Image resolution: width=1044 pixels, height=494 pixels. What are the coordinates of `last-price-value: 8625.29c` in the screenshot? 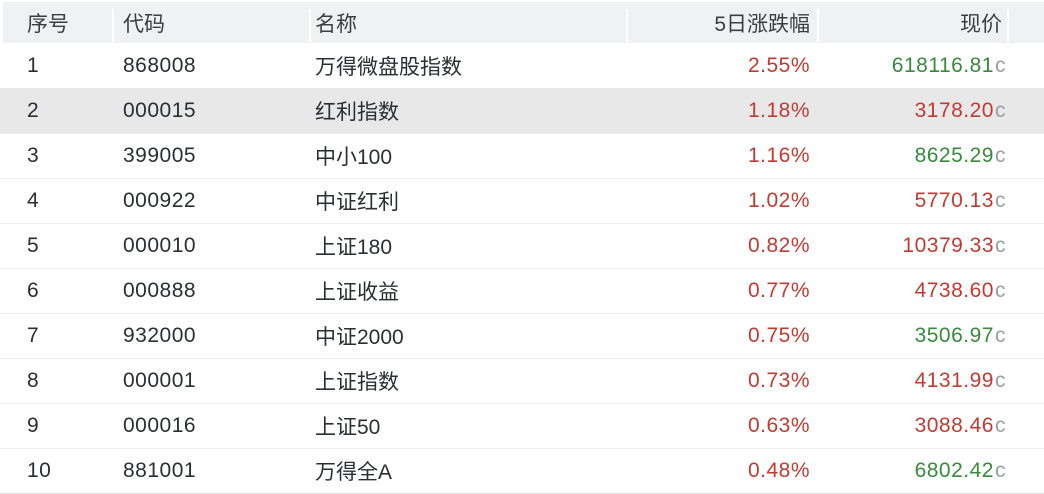 It's located at (914, 156).